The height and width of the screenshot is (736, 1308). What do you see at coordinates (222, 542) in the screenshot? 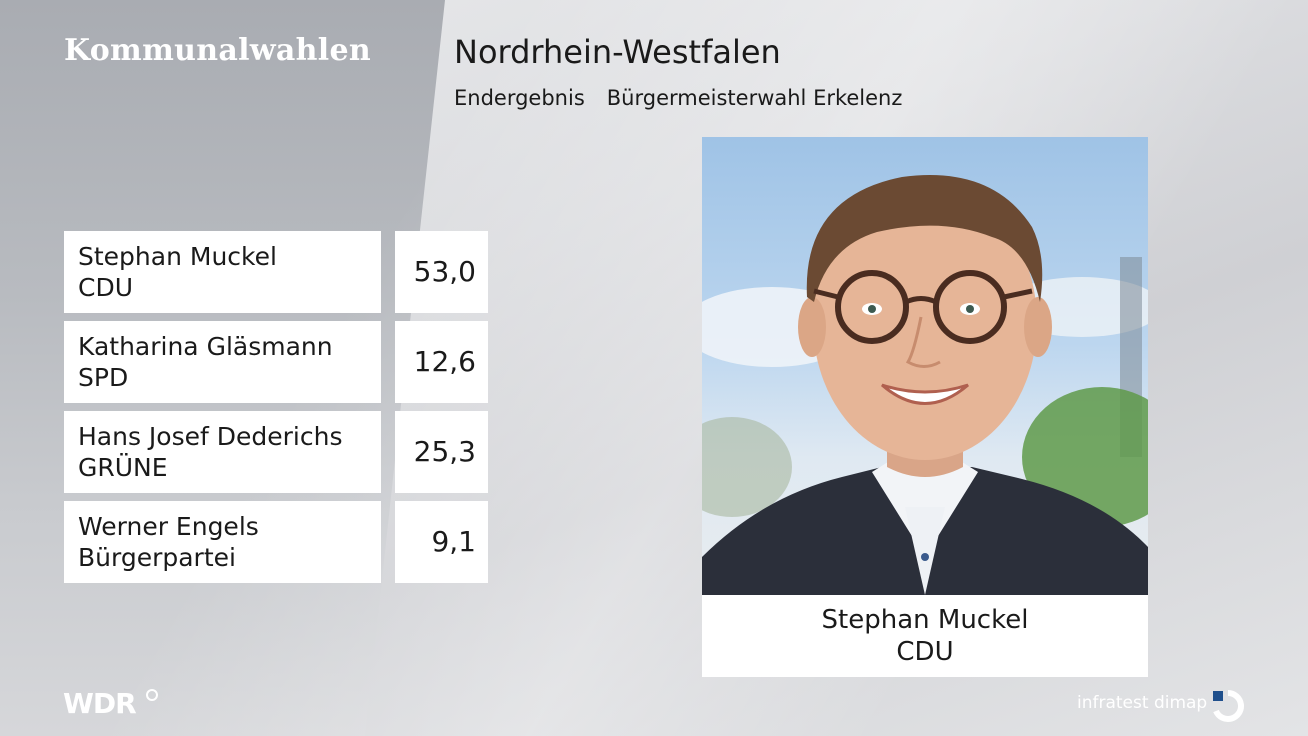
I see `candidate-box: Werner Engels Bürgerpartei` at bounding box center [222, 542].